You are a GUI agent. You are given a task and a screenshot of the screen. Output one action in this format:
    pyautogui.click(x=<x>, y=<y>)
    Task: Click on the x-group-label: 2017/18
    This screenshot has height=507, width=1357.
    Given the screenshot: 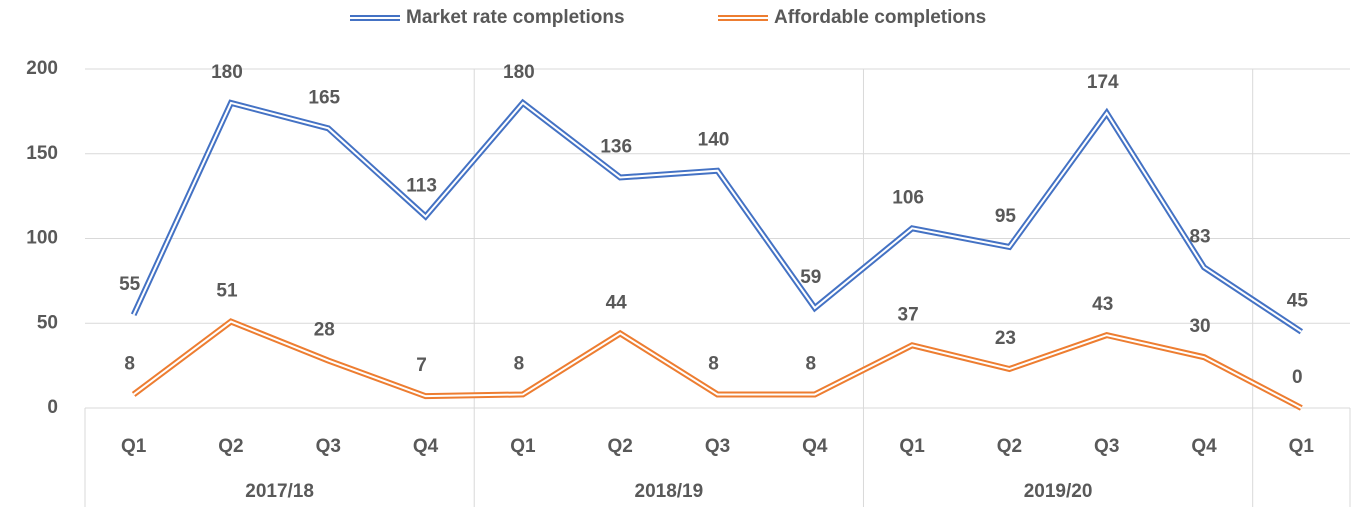 What is the action you would take?
    pyautogui.click(x=279, y=491)
    